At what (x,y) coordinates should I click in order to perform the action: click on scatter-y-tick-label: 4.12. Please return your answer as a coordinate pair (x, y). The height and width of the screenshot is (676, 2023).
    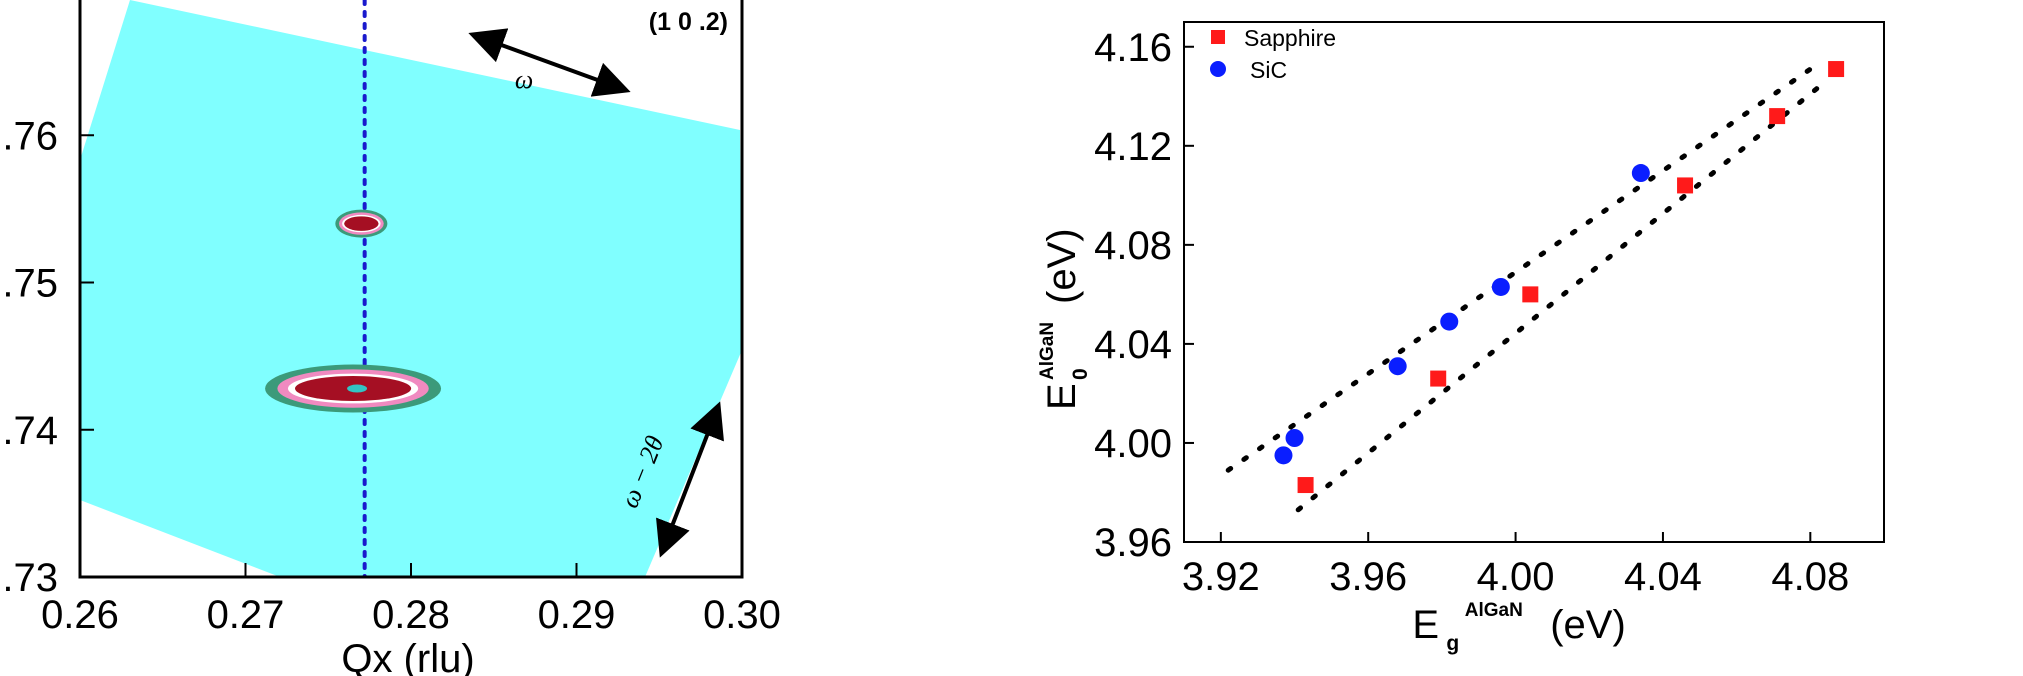
    Looking at the image, I should click on (1133, 147).